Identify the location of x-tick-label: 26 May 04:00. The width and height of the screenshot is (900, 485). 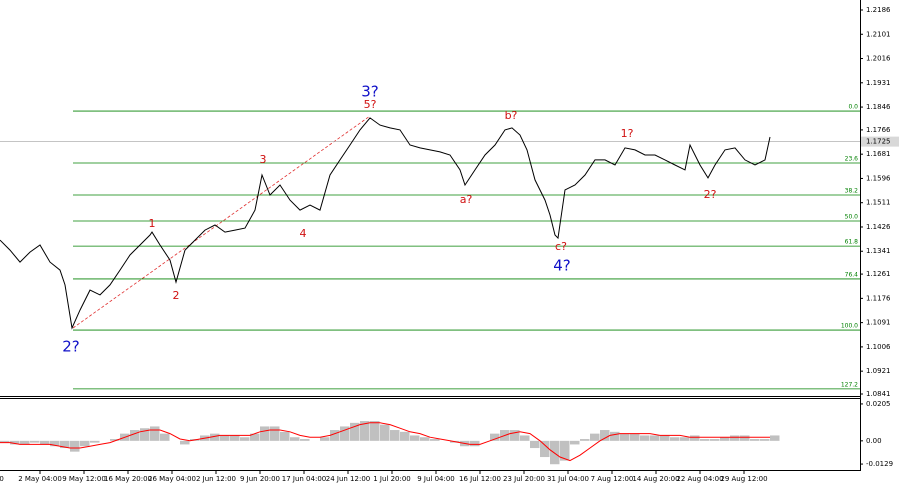
(172, 479).